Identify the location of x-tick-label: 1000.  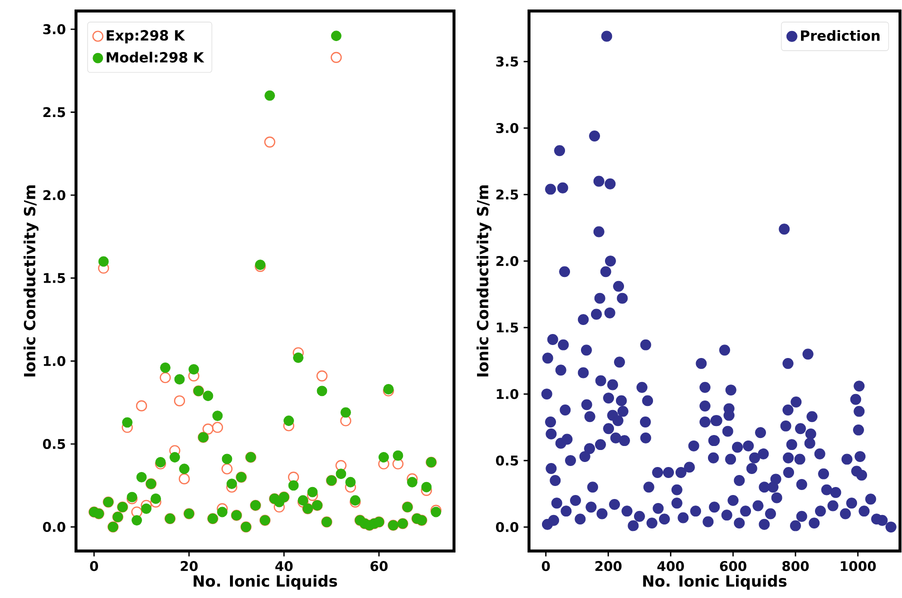
(858, 566).